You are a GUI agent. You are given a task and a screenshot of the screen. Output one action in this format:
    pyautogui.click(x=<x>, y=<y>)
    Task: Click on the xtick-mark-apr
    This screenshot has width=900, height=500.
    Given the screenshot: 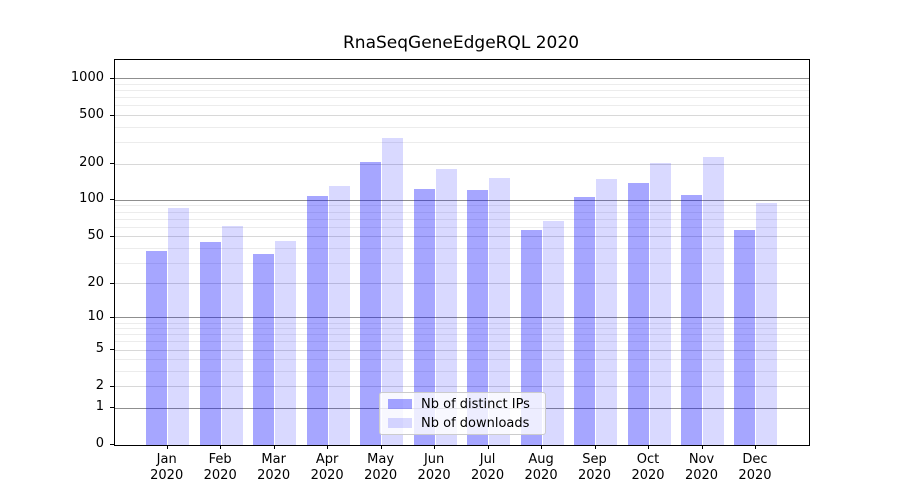 What is the action you would take?
    pyautogui.click(x=328, y=447)
    